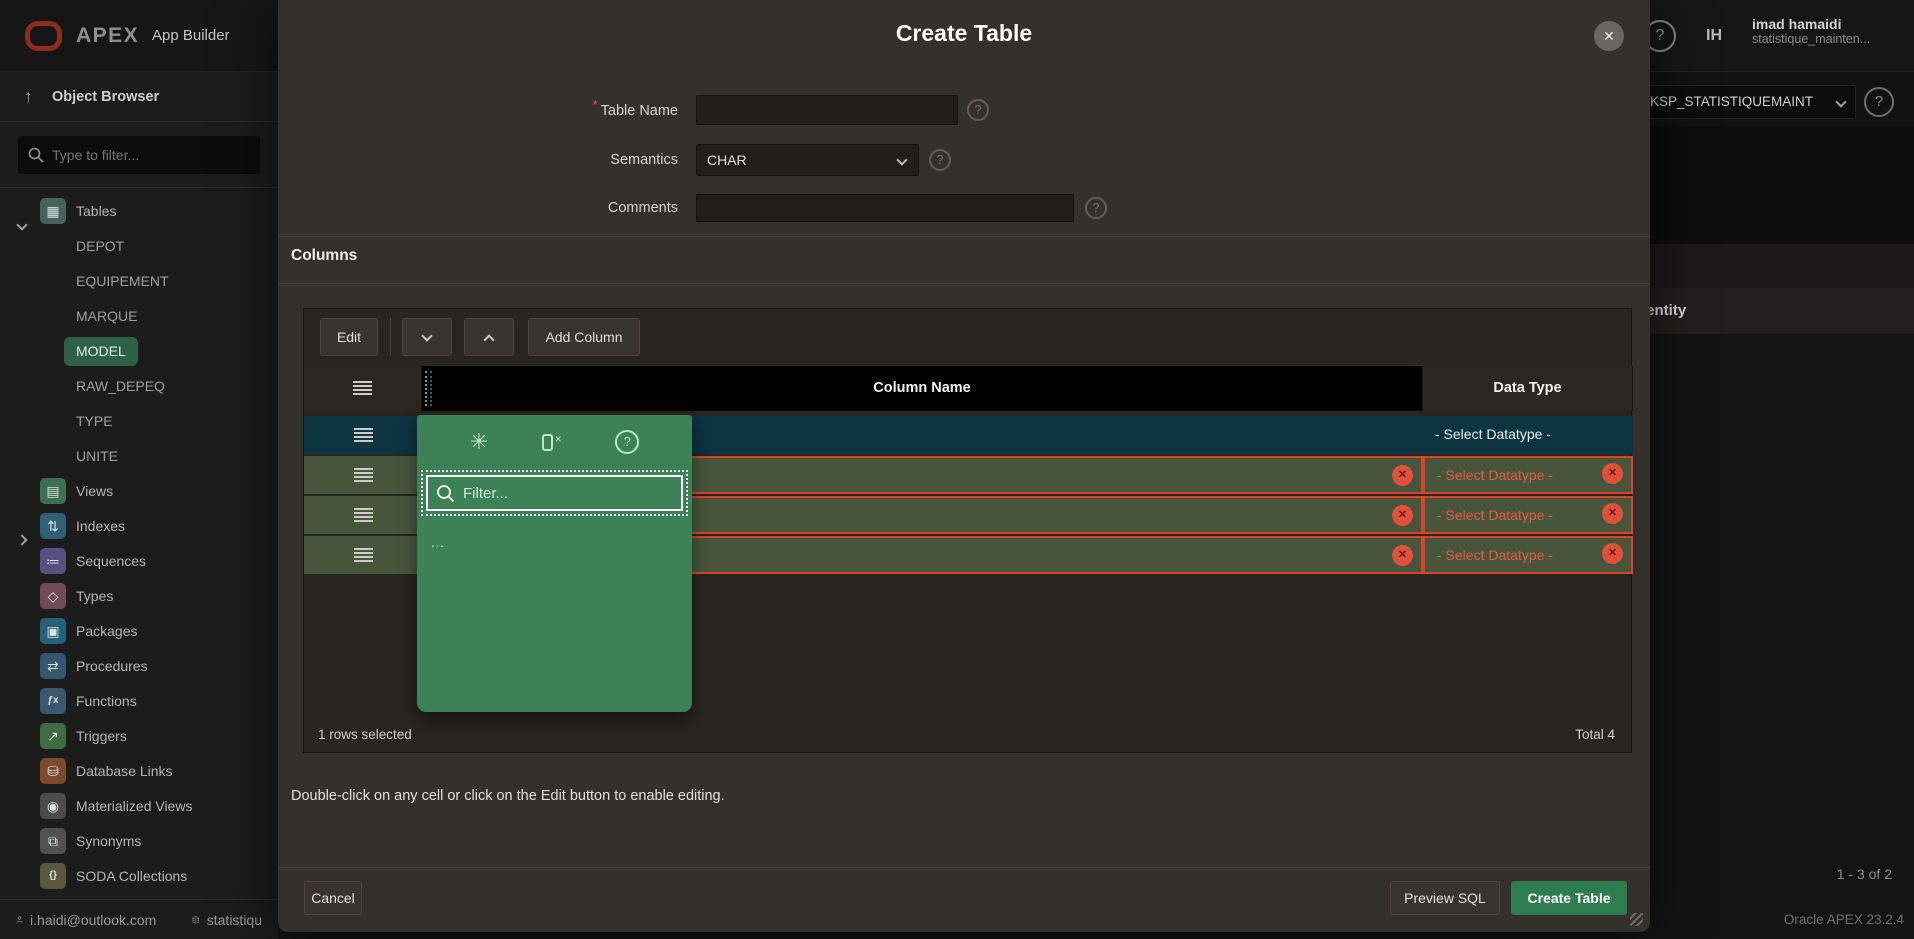 This screenshot has width=1914, height=939. What do you see at coordinates (97, 456) in the screenshot?
I see `sidebar-item-unite: UNITE` at bounding box center [97, 456].